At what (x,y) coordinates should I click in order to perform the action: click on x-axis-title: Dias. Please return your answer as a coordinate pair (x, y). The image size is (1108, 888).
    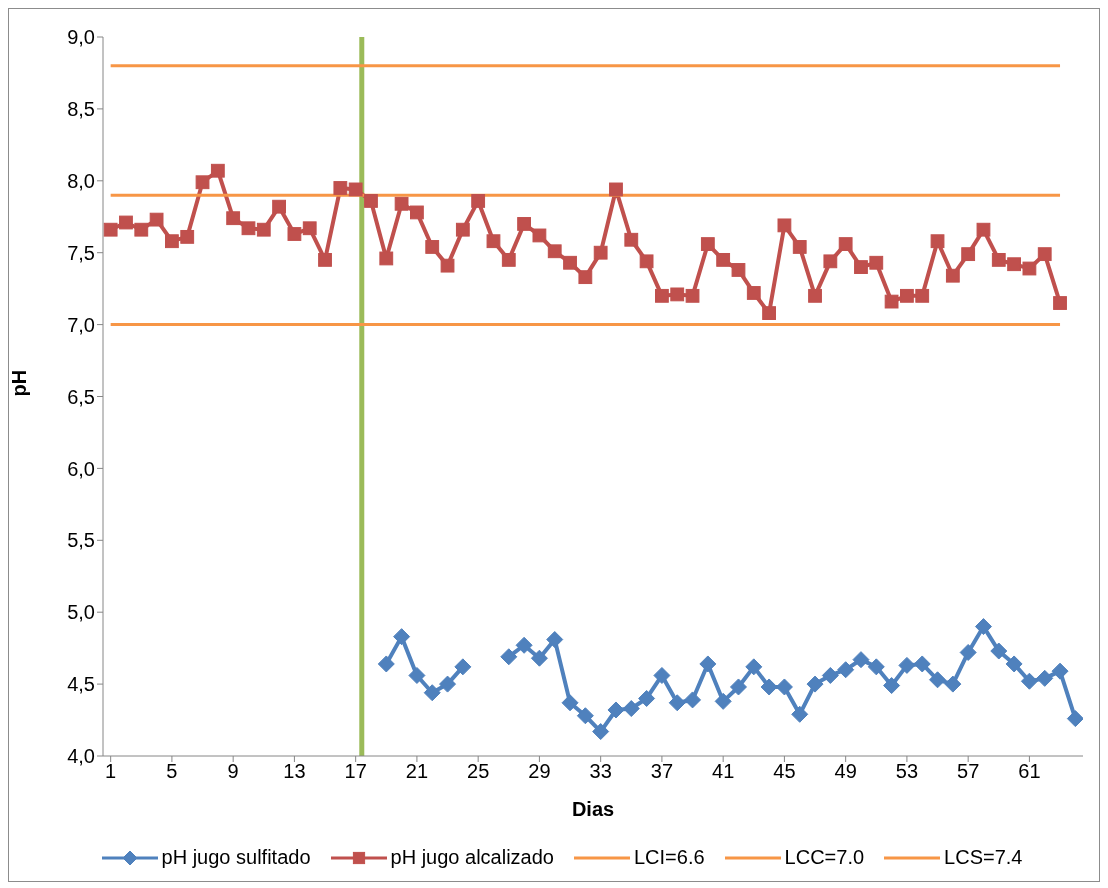
    Looking at the image, I should click on (593, 809).